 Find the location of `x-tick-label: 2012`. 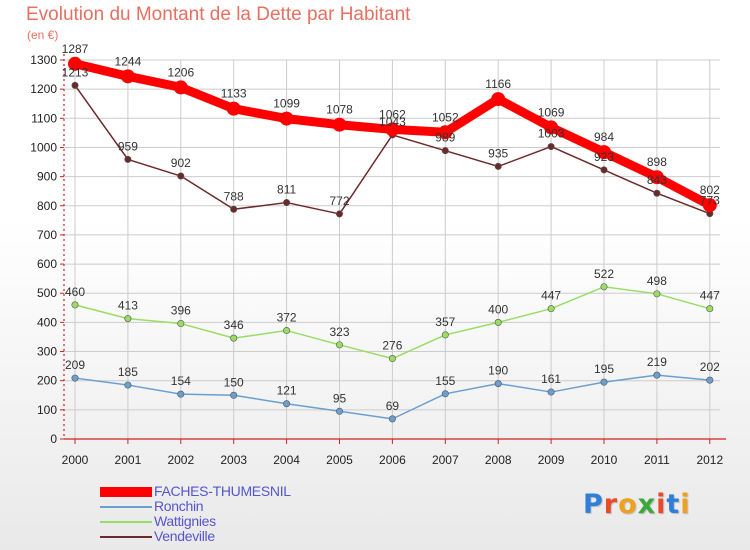

x-tick-label: 2012 is located at coordinates (709, 460).